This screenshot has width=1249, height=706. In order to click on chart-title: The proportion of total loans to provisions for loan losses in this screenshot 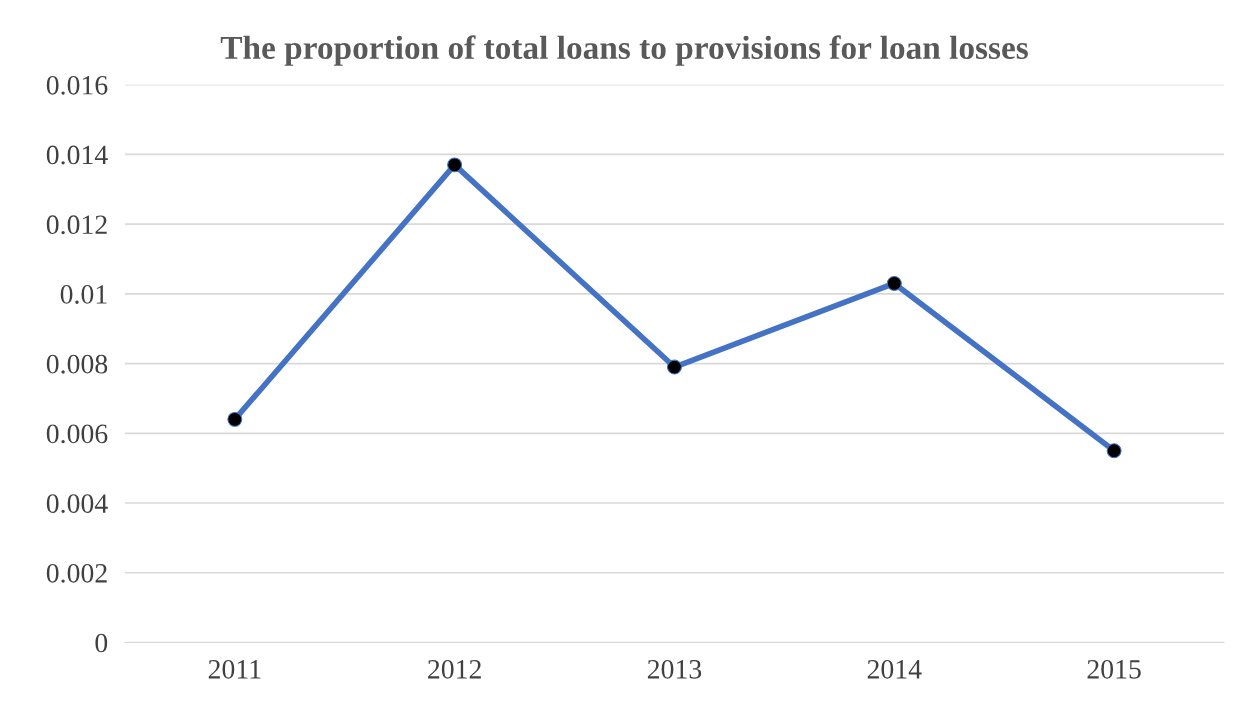, I will do `click(624, 50)`.